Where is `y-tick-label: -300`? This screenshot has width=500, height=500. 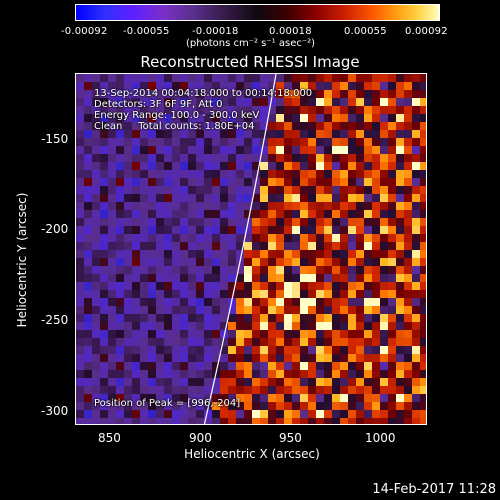
y-tick-label: -300 is located at coordinates (55, 411).